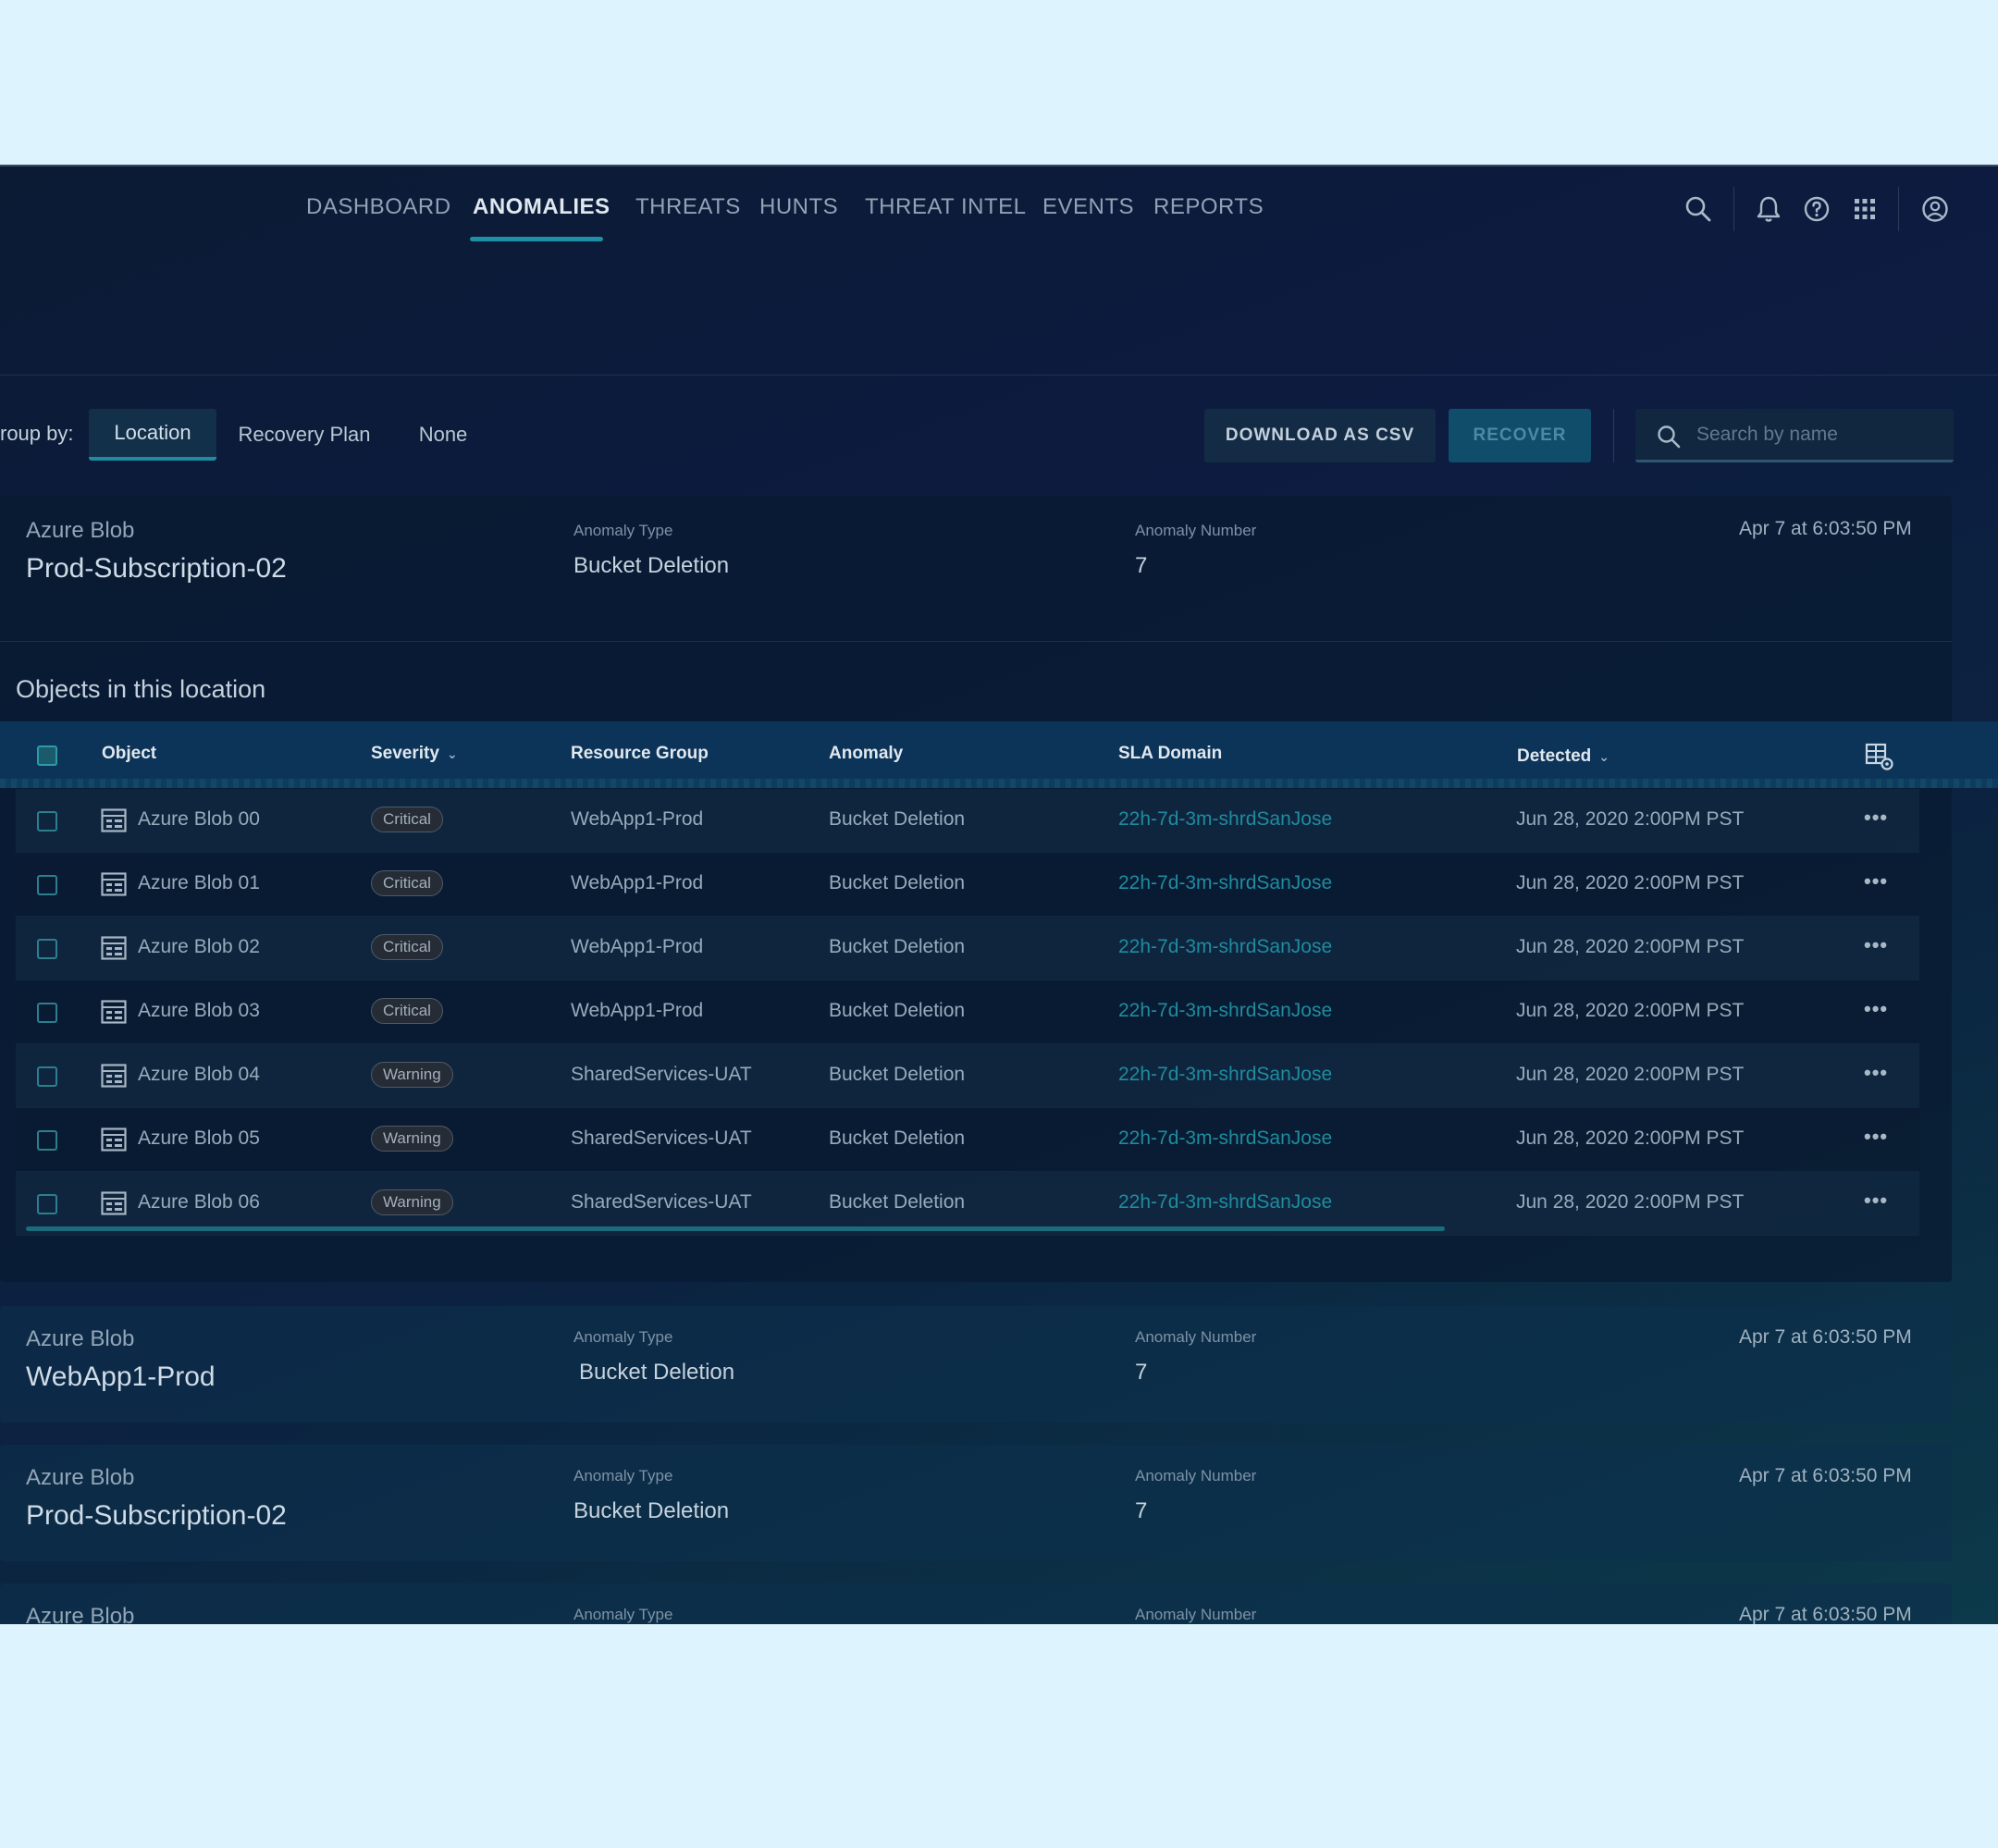 The image size is (1998, 1848). Describe the element at coordinates (1208, 207) in the screenshot. I see `tab-reports: REPORTS` at that location.